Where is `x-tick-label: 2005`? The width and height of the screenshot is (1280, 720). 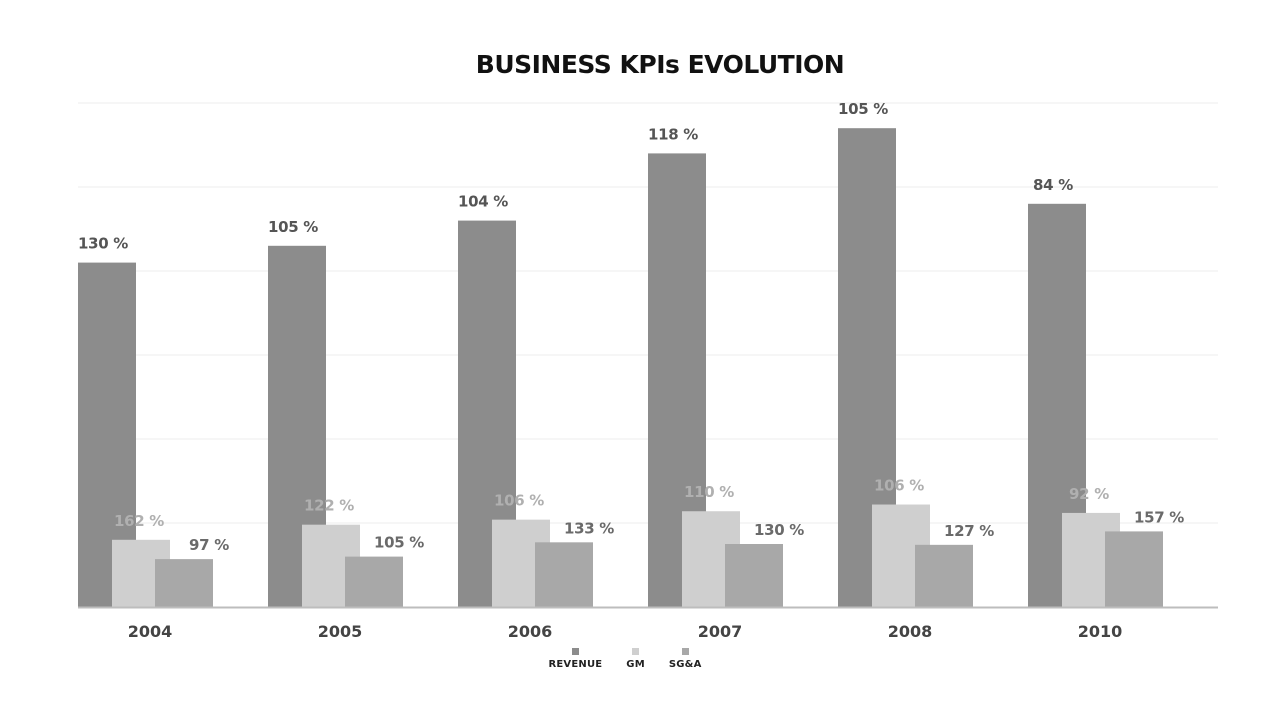 x-tick-label: 2005 is located at coordinates (340, 631).